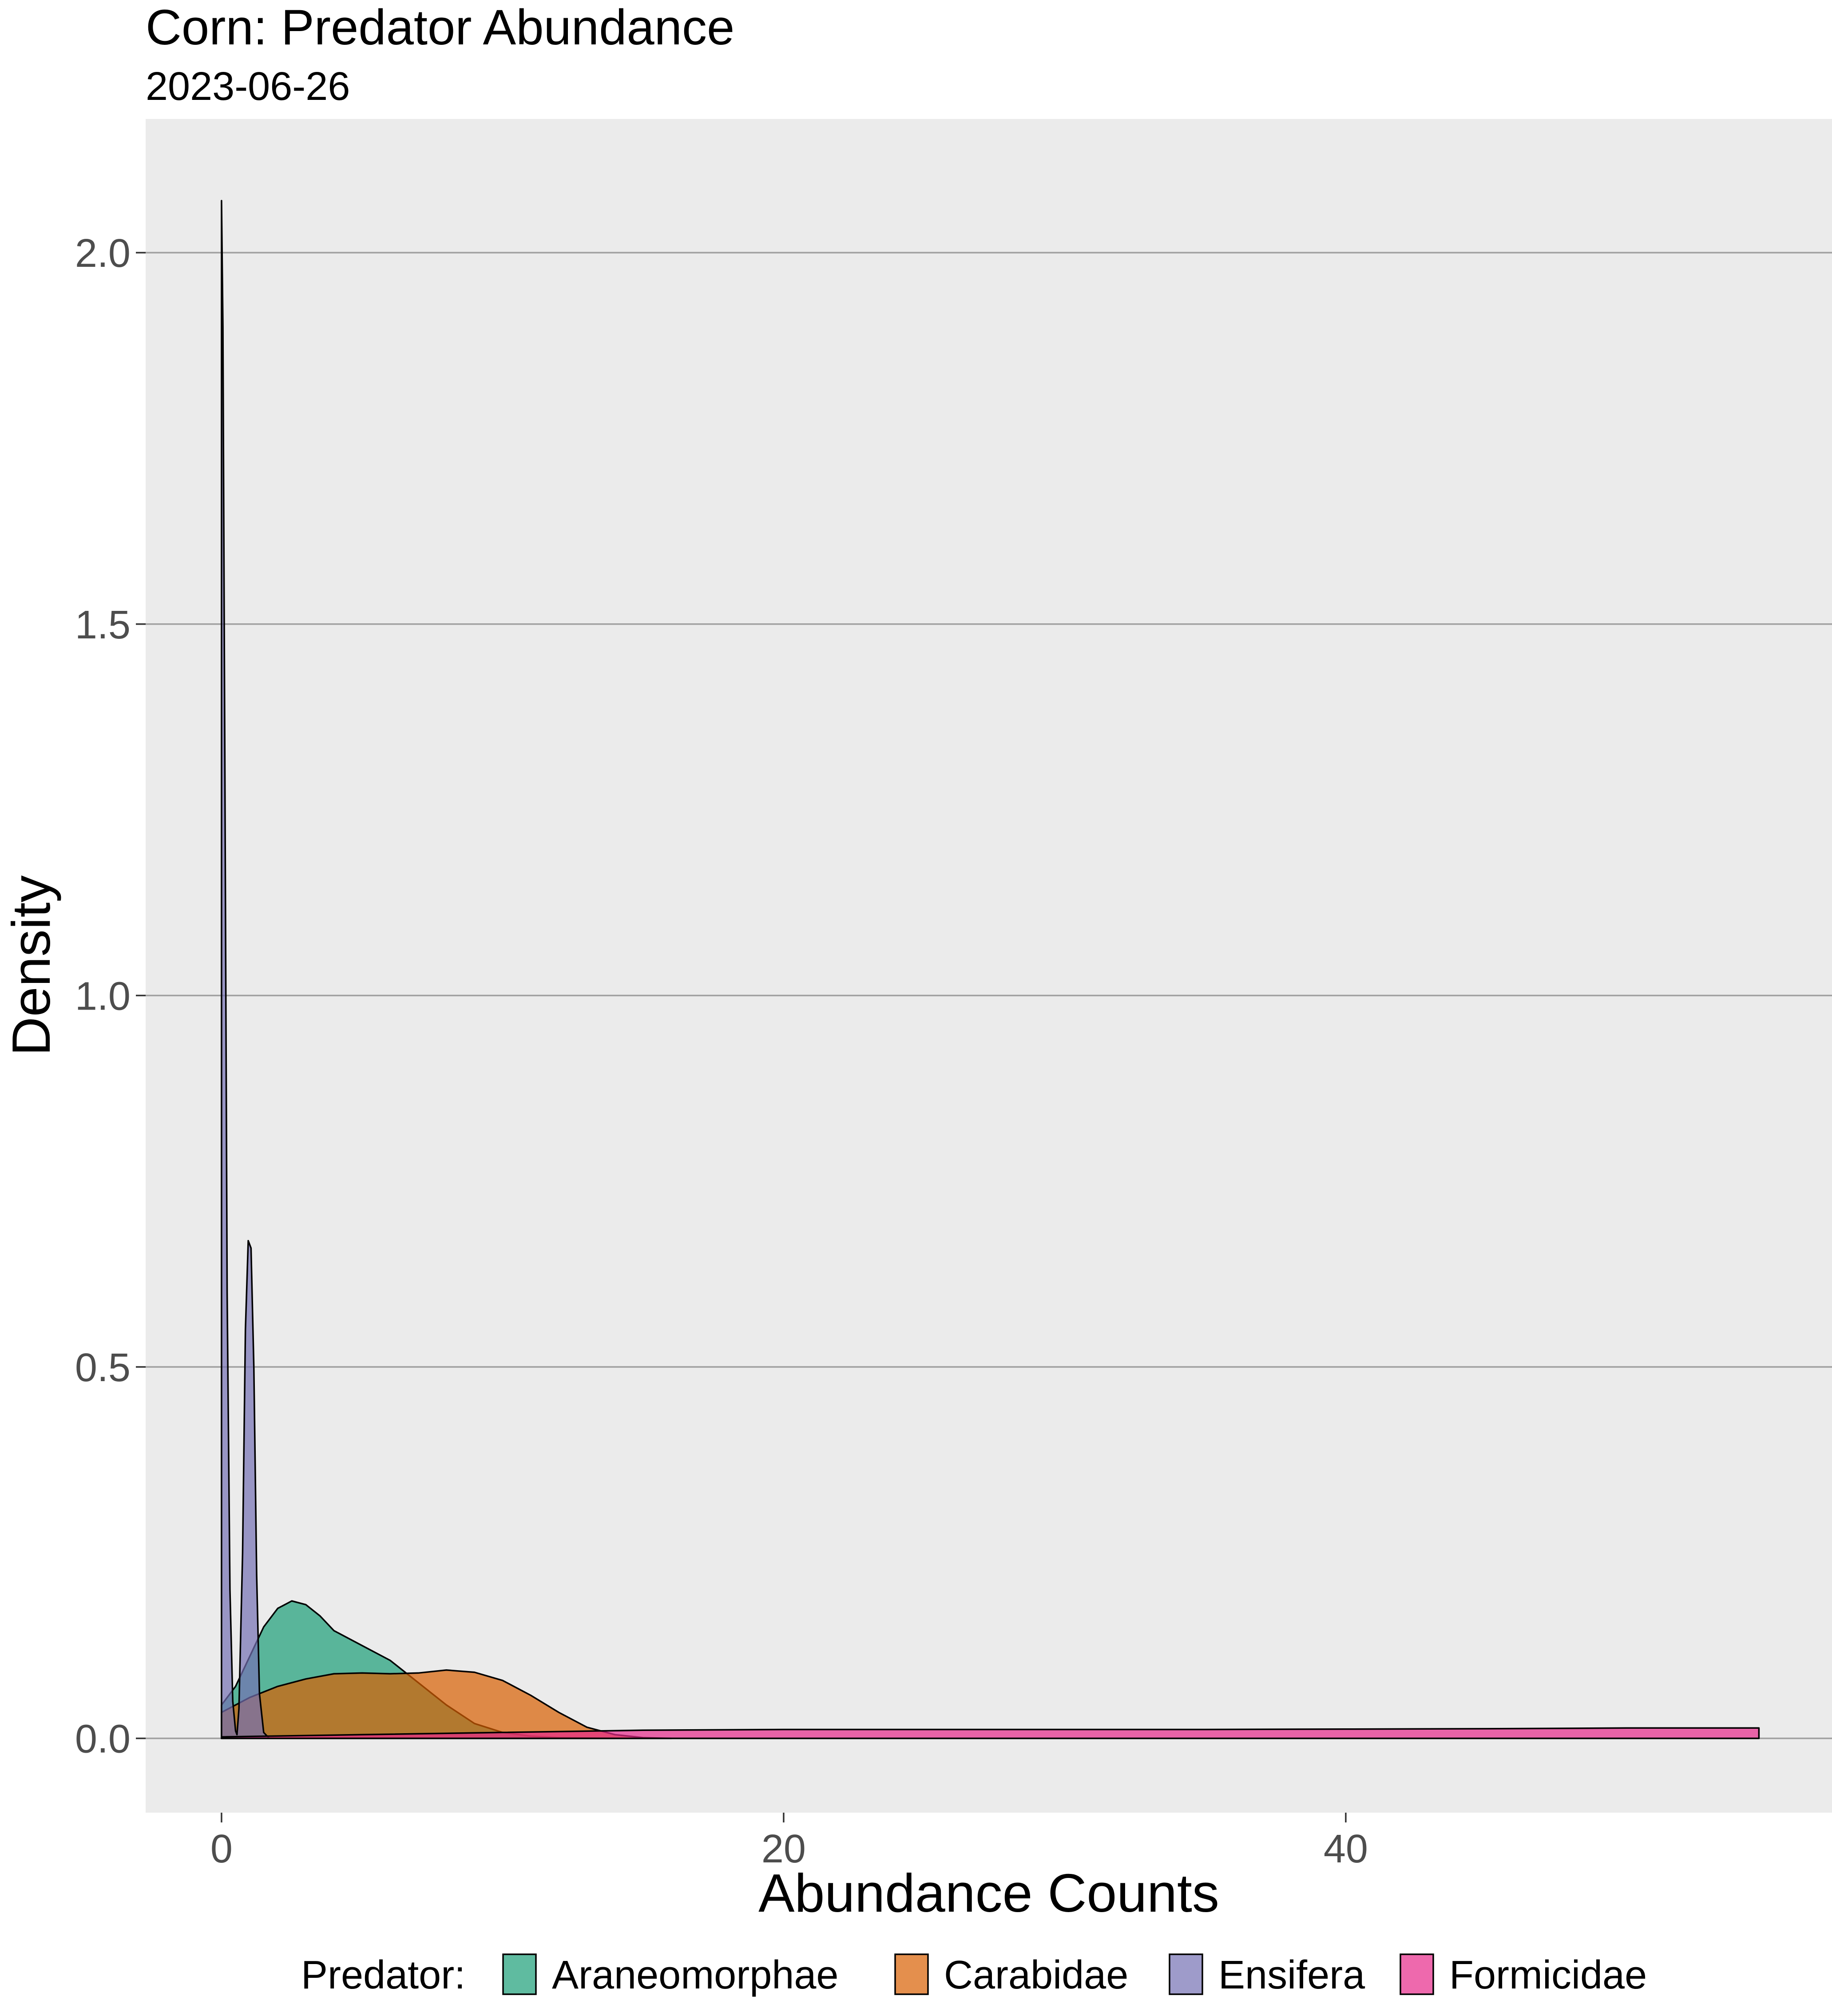  What do you see at coordinates (1346, 1849) in the screenshot?
I see `x-tick-label-2: 40` at bounding box center [1346, 1849].